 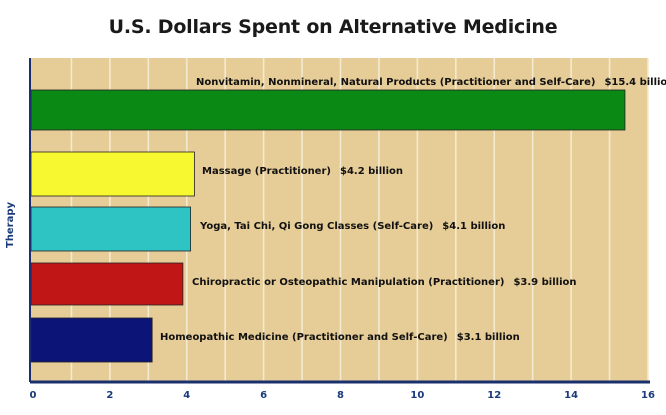 I want to click on bar-value-label: $15.4 billion, so click(x=635, y=82).